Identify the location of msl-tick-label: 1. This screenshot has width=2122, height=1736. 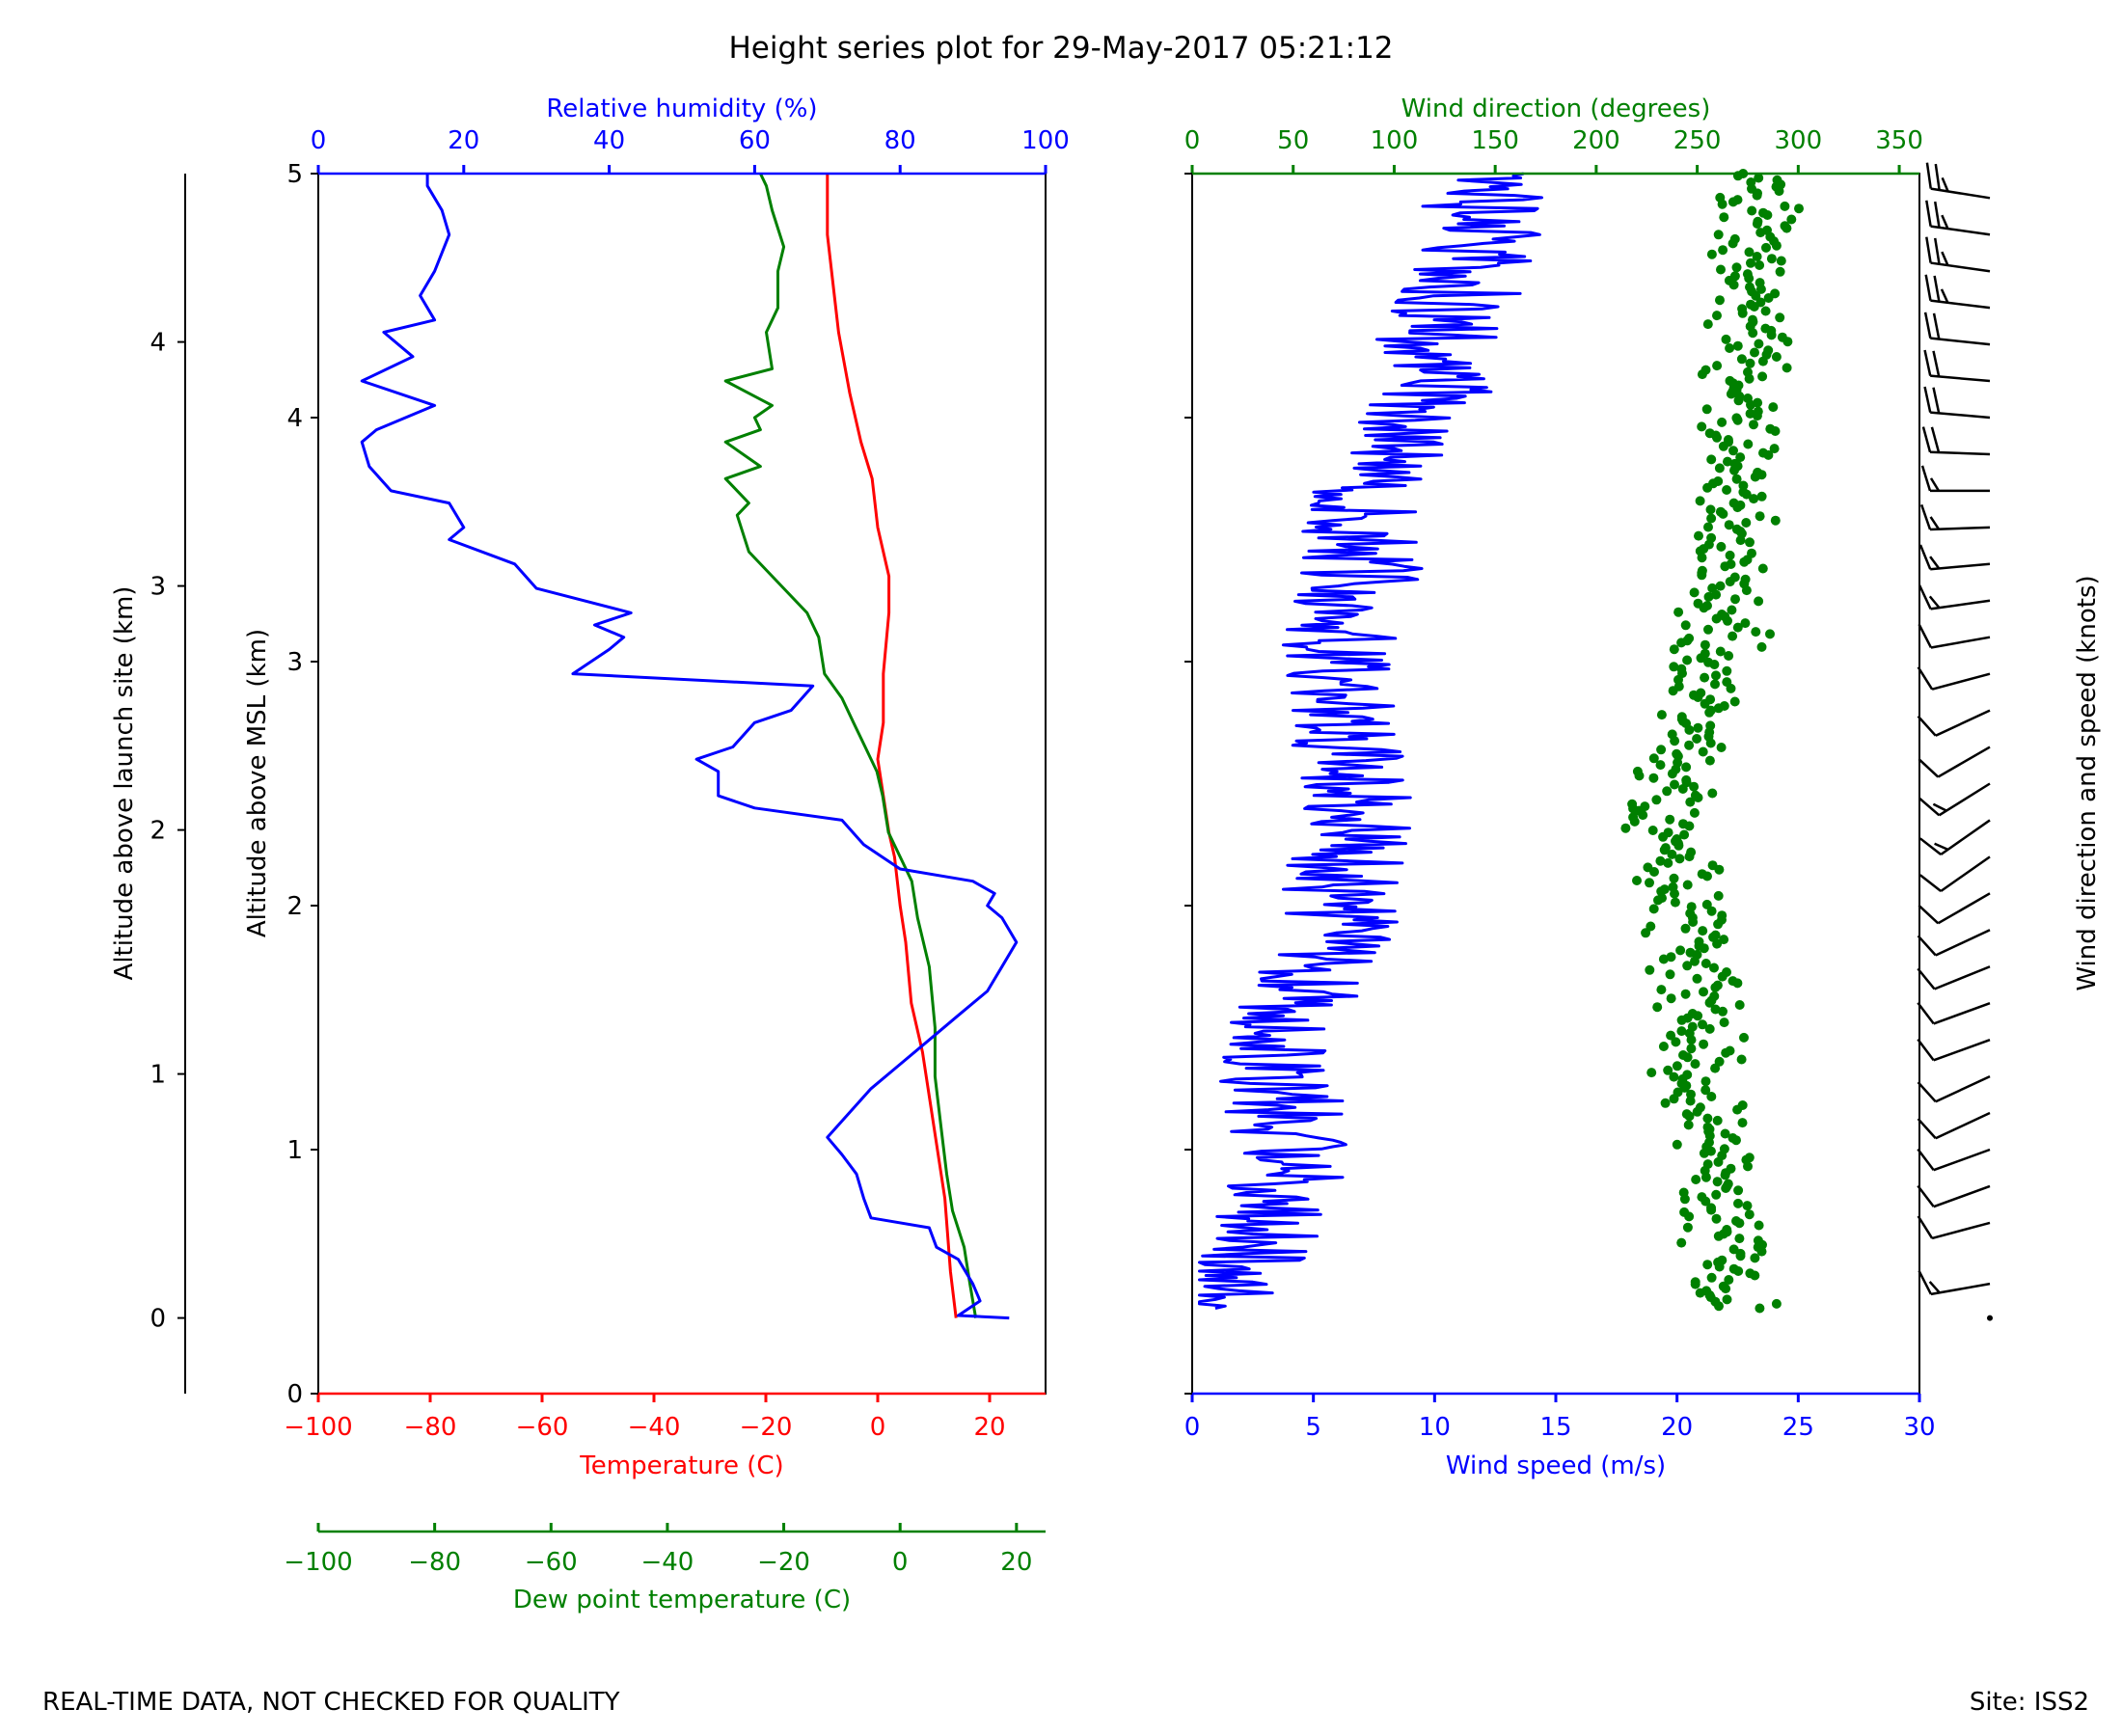
(295, 1150).